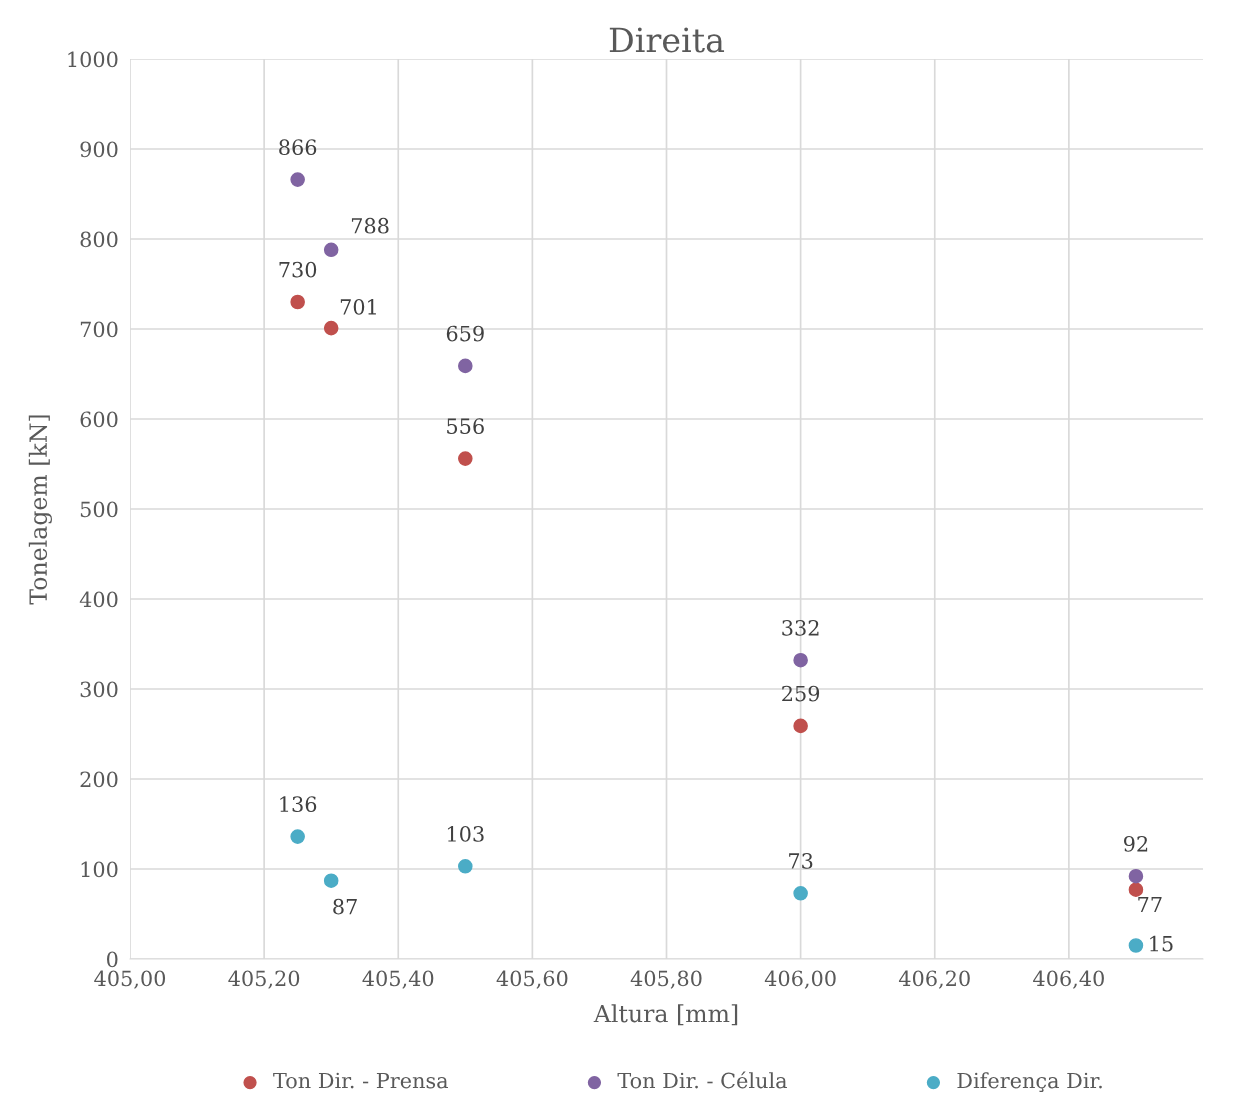 Image resolution: width=1256 pixels, height=1111 pixels. I want to click on x-tick-label: 406,40, so click(1068, 979).